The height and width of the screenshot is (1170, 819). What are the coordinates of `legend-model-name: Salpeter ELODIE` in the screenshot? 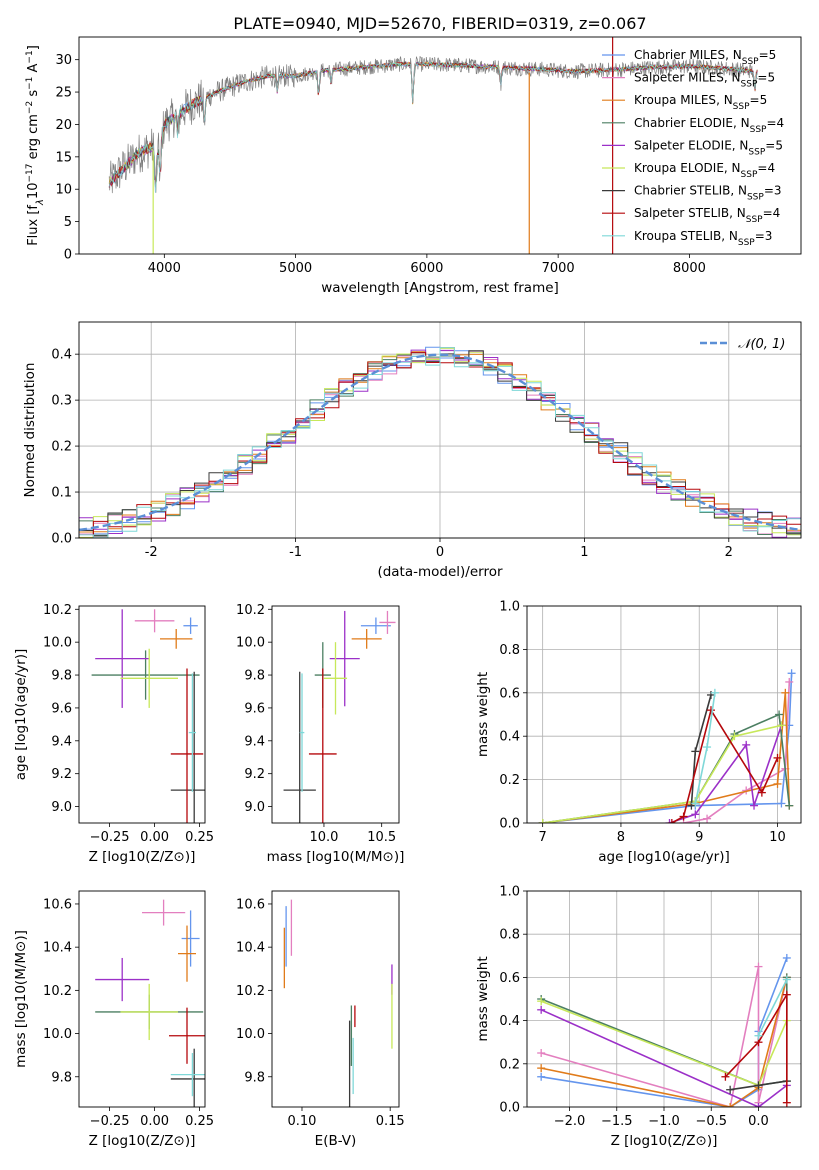 It's located at (683, 145).